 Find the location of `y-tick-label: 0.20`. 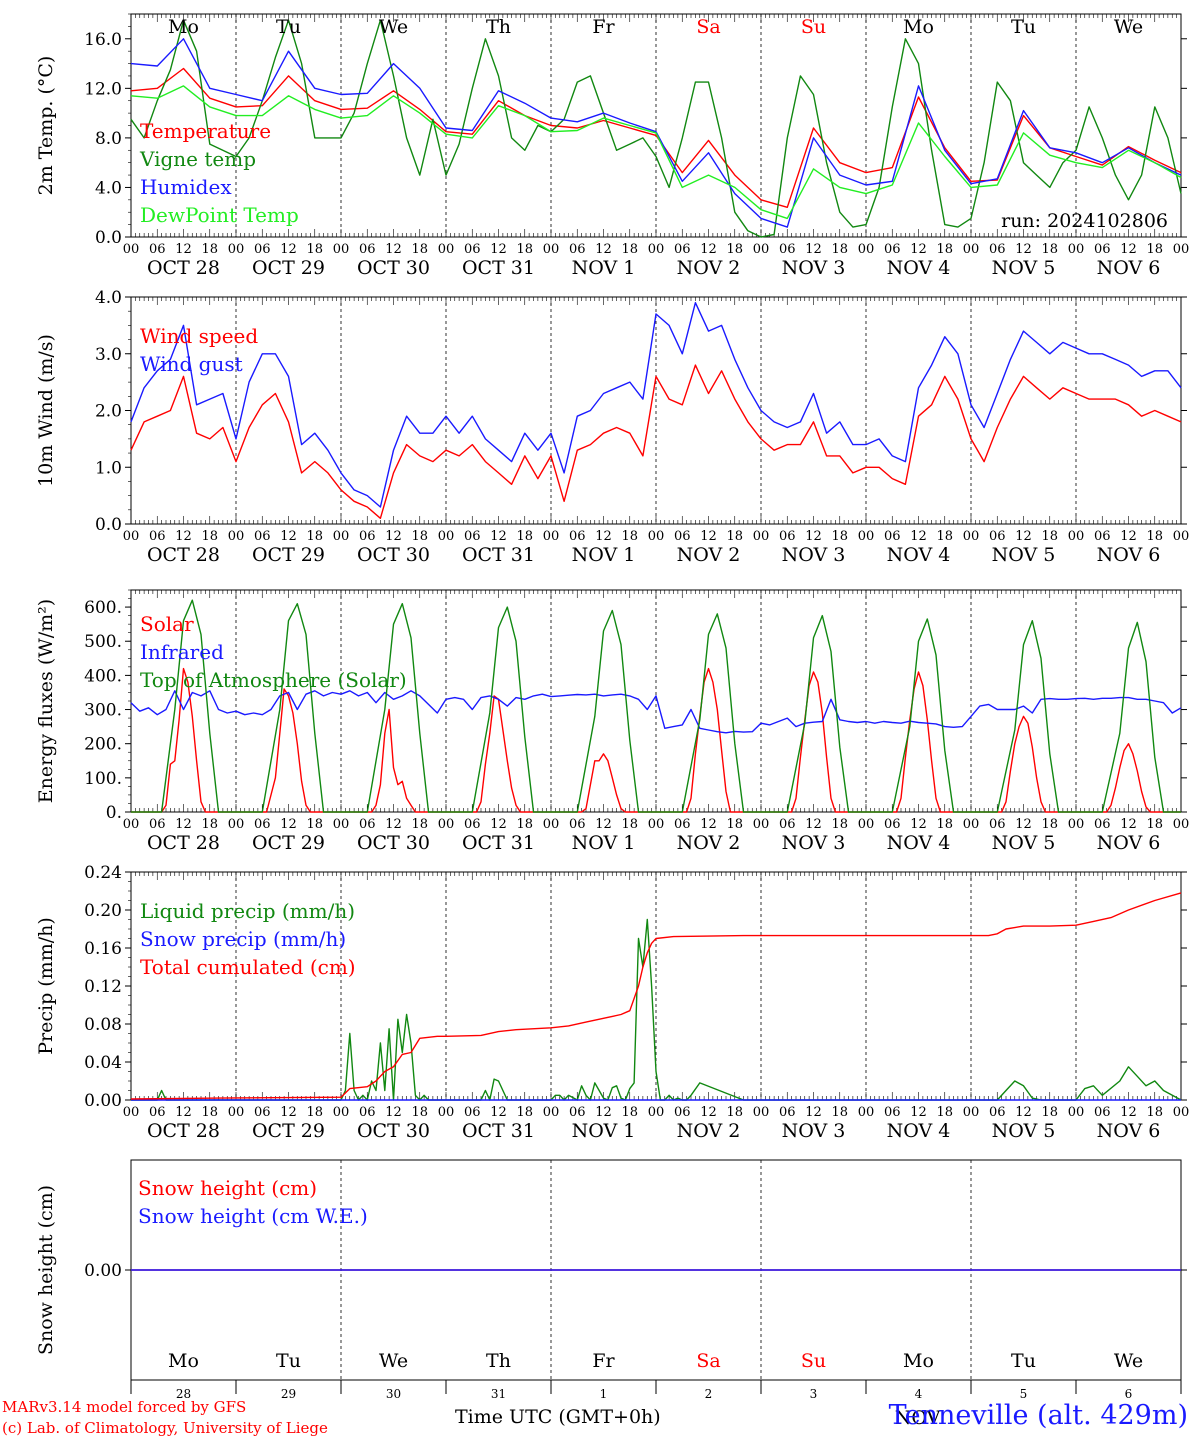

y-tick-label: 0.20 is located at coordinates (103, 911).